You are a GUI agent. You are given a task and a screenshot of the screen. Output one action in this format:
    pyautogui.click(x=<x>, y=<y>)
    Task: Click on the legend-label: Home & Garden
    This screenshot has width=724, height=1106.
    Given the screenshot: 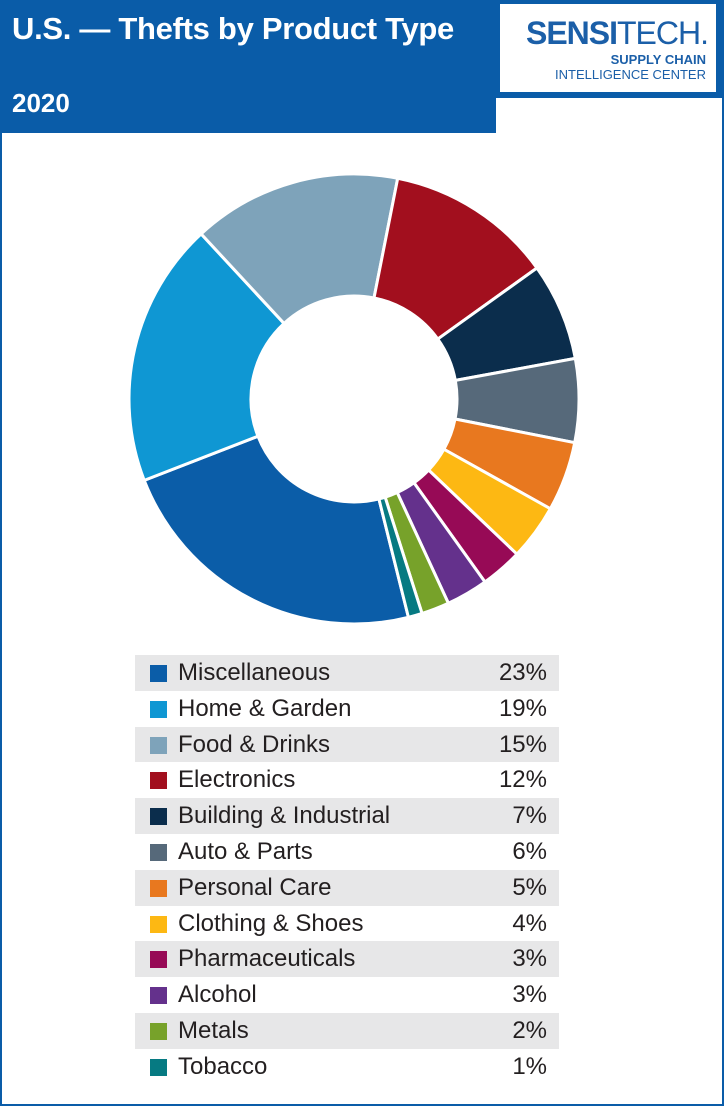 What is the action you would take?
    pyautogui.click(x=265, y=708)
    